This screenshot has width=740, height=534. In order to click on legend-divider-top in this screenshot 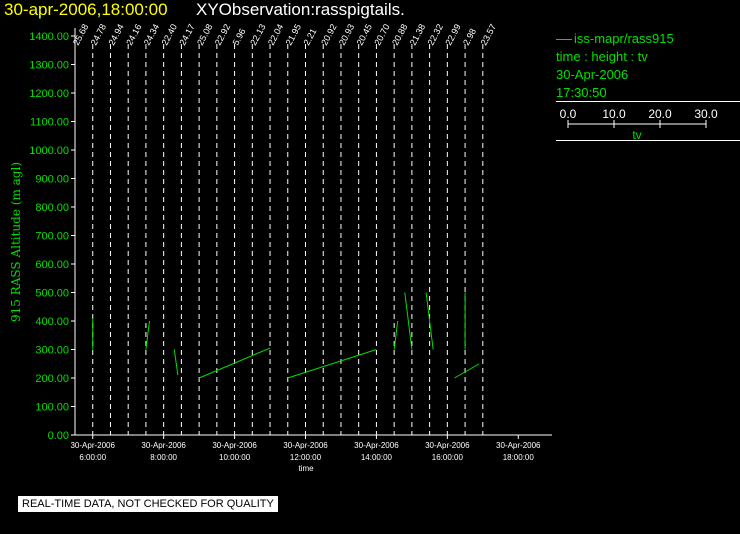, I will do `click(648, 101)`.